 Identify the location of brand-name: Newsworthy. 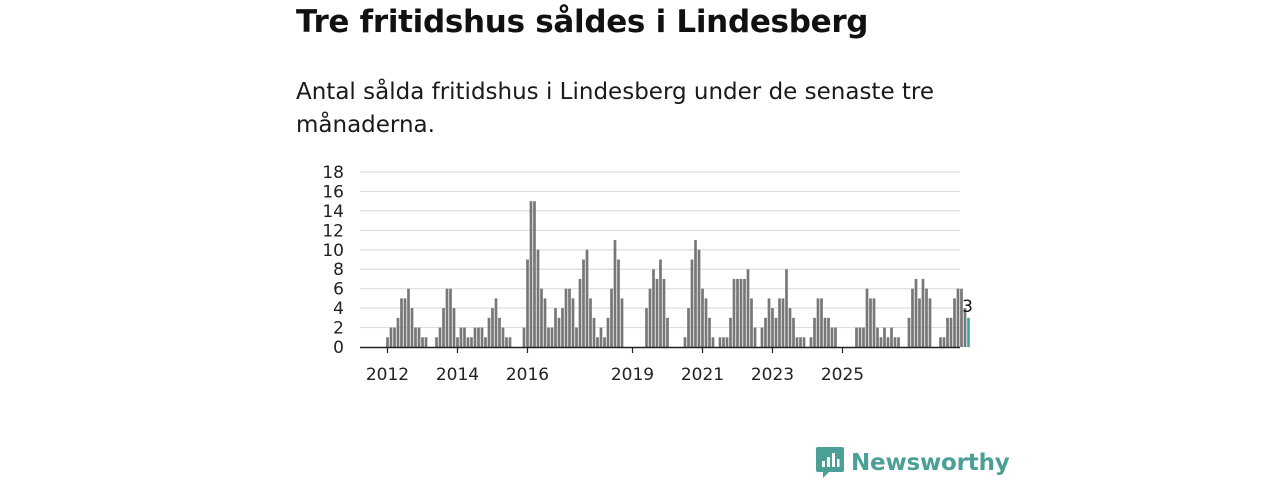
(930, 463).